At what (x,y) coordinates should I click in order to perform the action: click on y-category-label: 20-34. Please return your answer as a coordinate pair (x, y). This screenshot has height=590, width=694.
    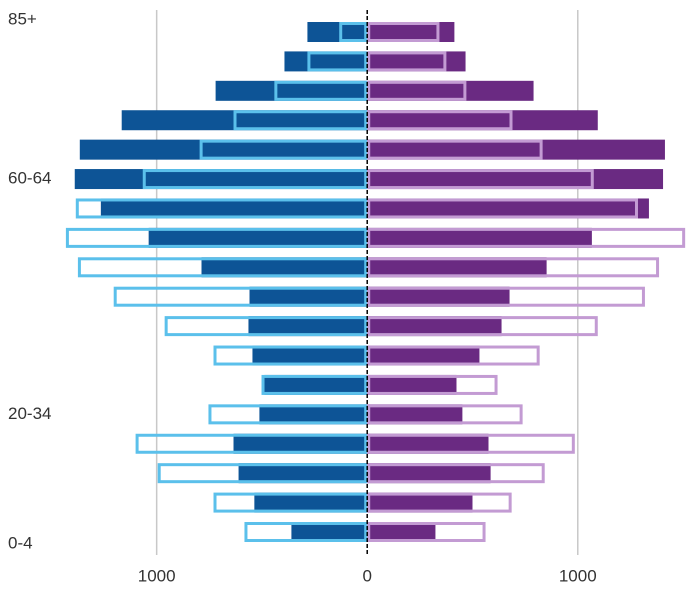
    Looking at the image, I should click on (29, 413).